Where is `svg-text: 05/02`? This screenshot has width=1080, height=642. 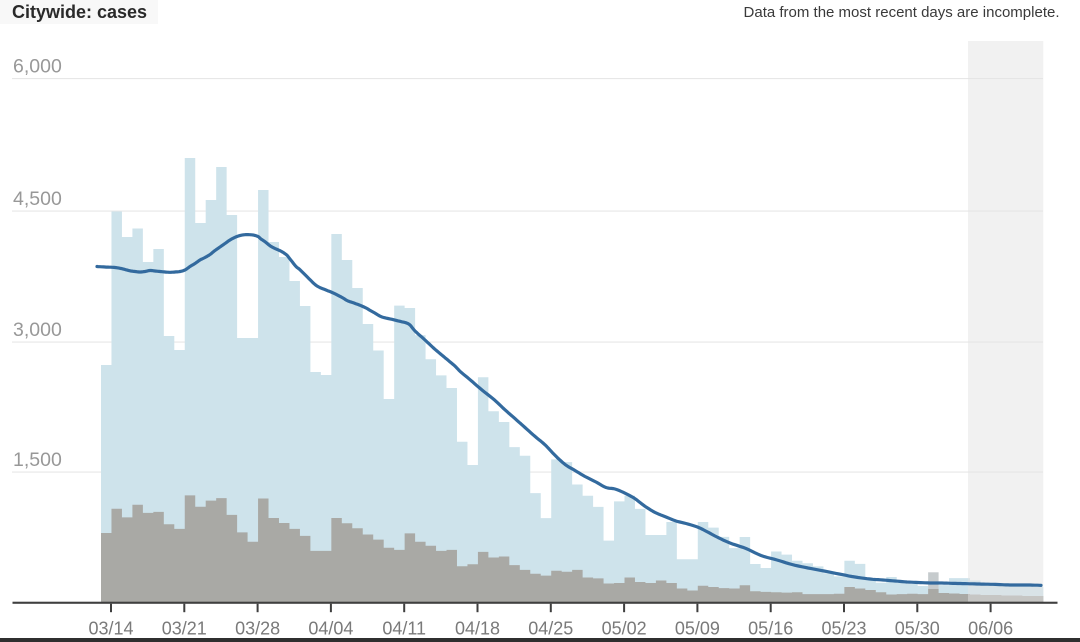 svg-text: 05/02 is located at coordinates (624, 629).